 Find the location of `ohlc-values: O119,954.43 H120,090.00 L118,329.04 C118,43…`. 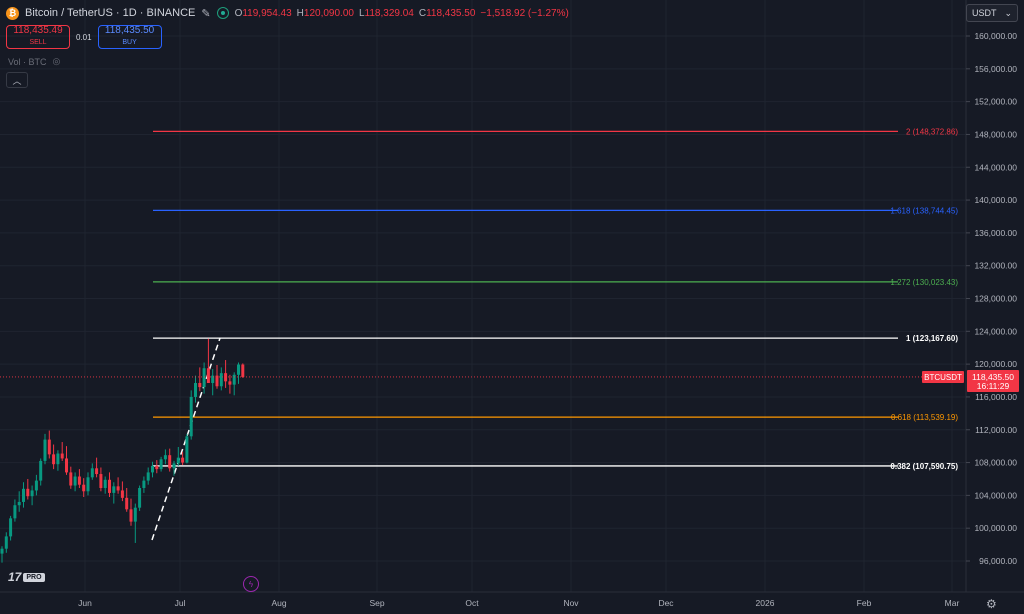

ohlc-values: O119,954.43 H120,090.00 L118,329.04 C118,43… is located at coordinates (402, 13).